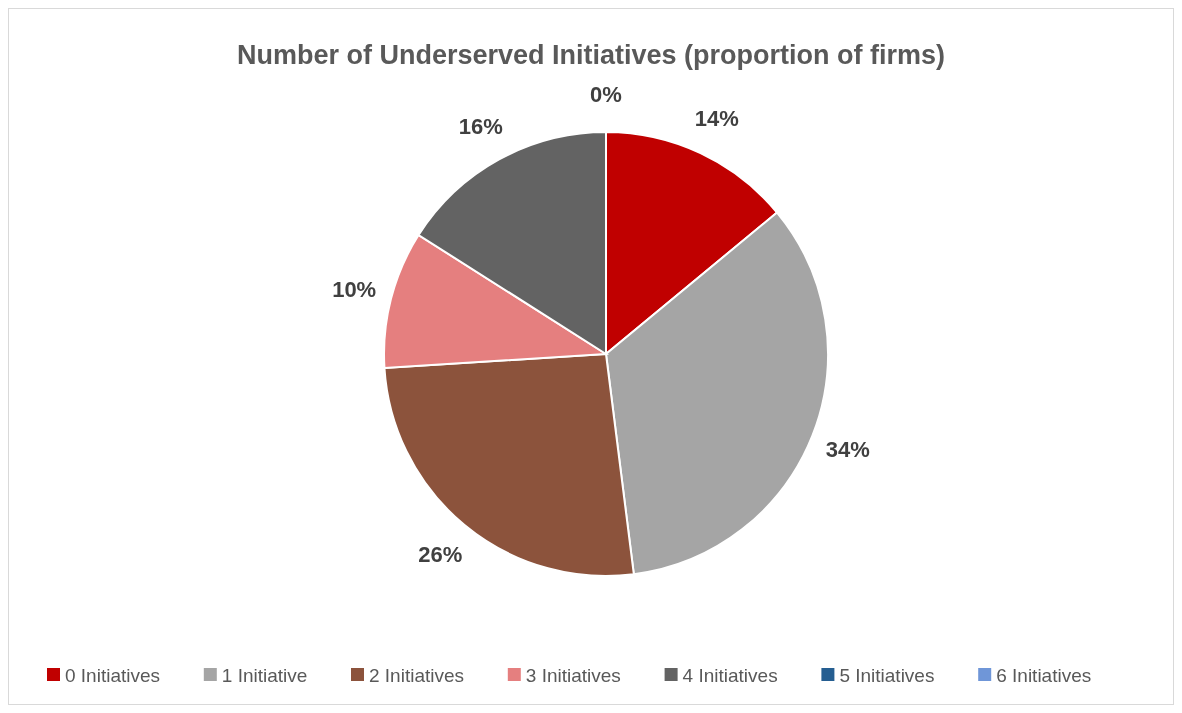  I want to click on legend-label: 2 Initiatives, so click(417, 675).